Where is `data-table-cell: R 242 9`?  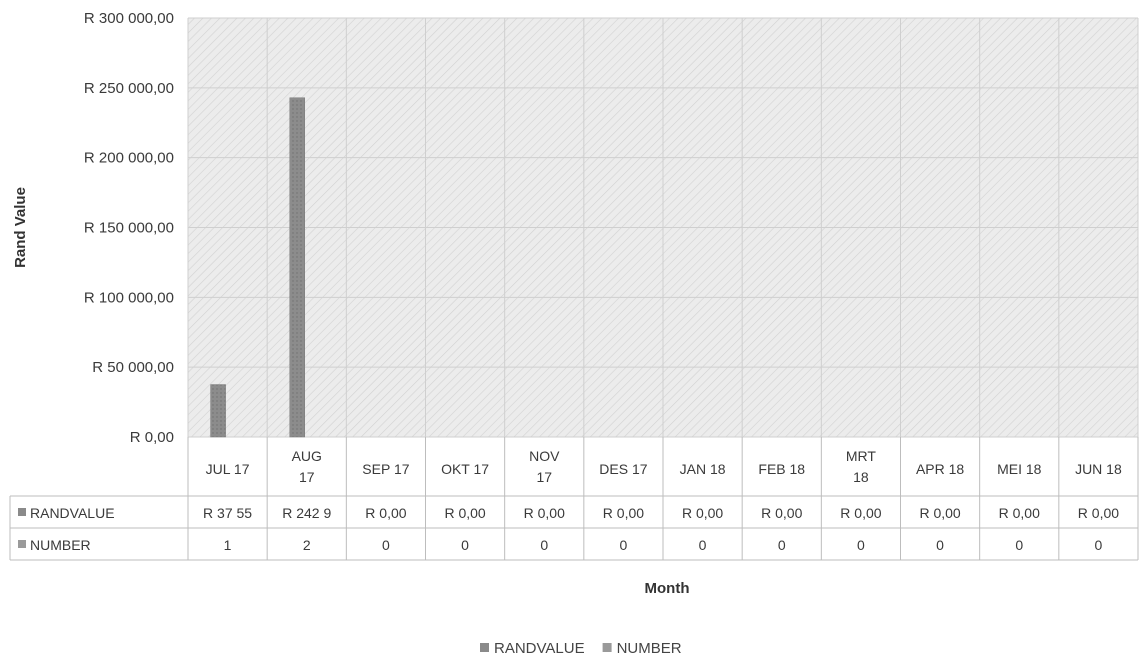
data-table-cell: R 242 9 is located at coordinates (306, 513).